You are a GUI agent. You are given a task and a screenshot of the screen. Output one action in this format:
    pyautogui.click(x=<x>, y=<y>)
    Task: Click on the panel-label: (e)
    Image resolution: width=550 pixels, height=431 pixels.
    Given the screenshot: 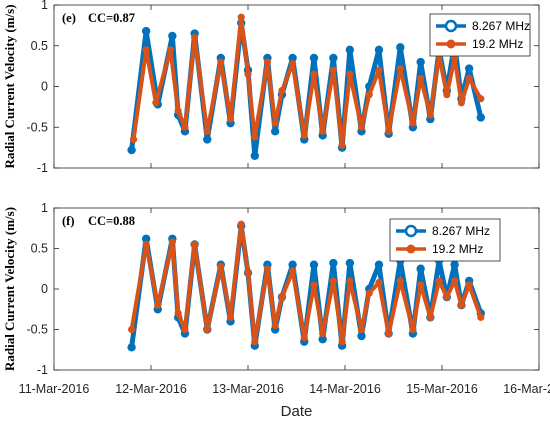 What is the action you would take?
    pyautogui.click(x=69, y=18)
    